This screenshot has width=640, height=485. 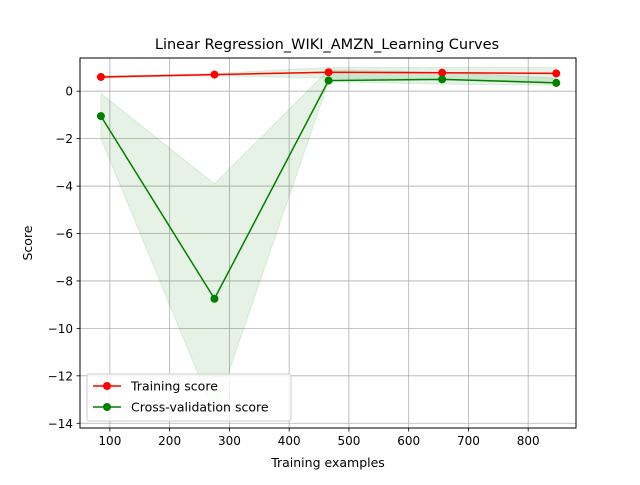 What do you see at coordinates (289, 441) in the screenshot?
I see `x-tick-label: 400` at bounding box center [289, 441].